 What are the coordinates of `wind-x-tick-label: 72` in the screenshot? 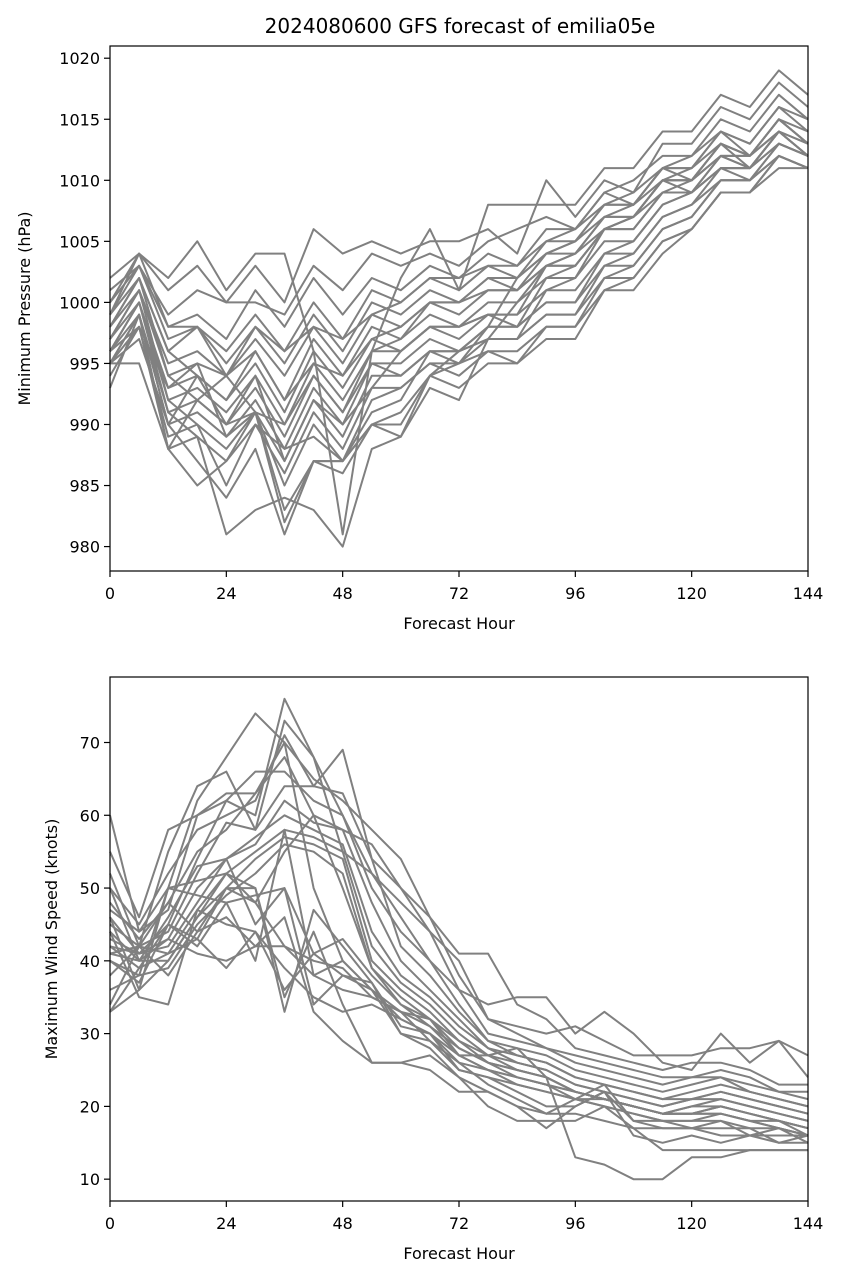 It's located at (459, 1223).